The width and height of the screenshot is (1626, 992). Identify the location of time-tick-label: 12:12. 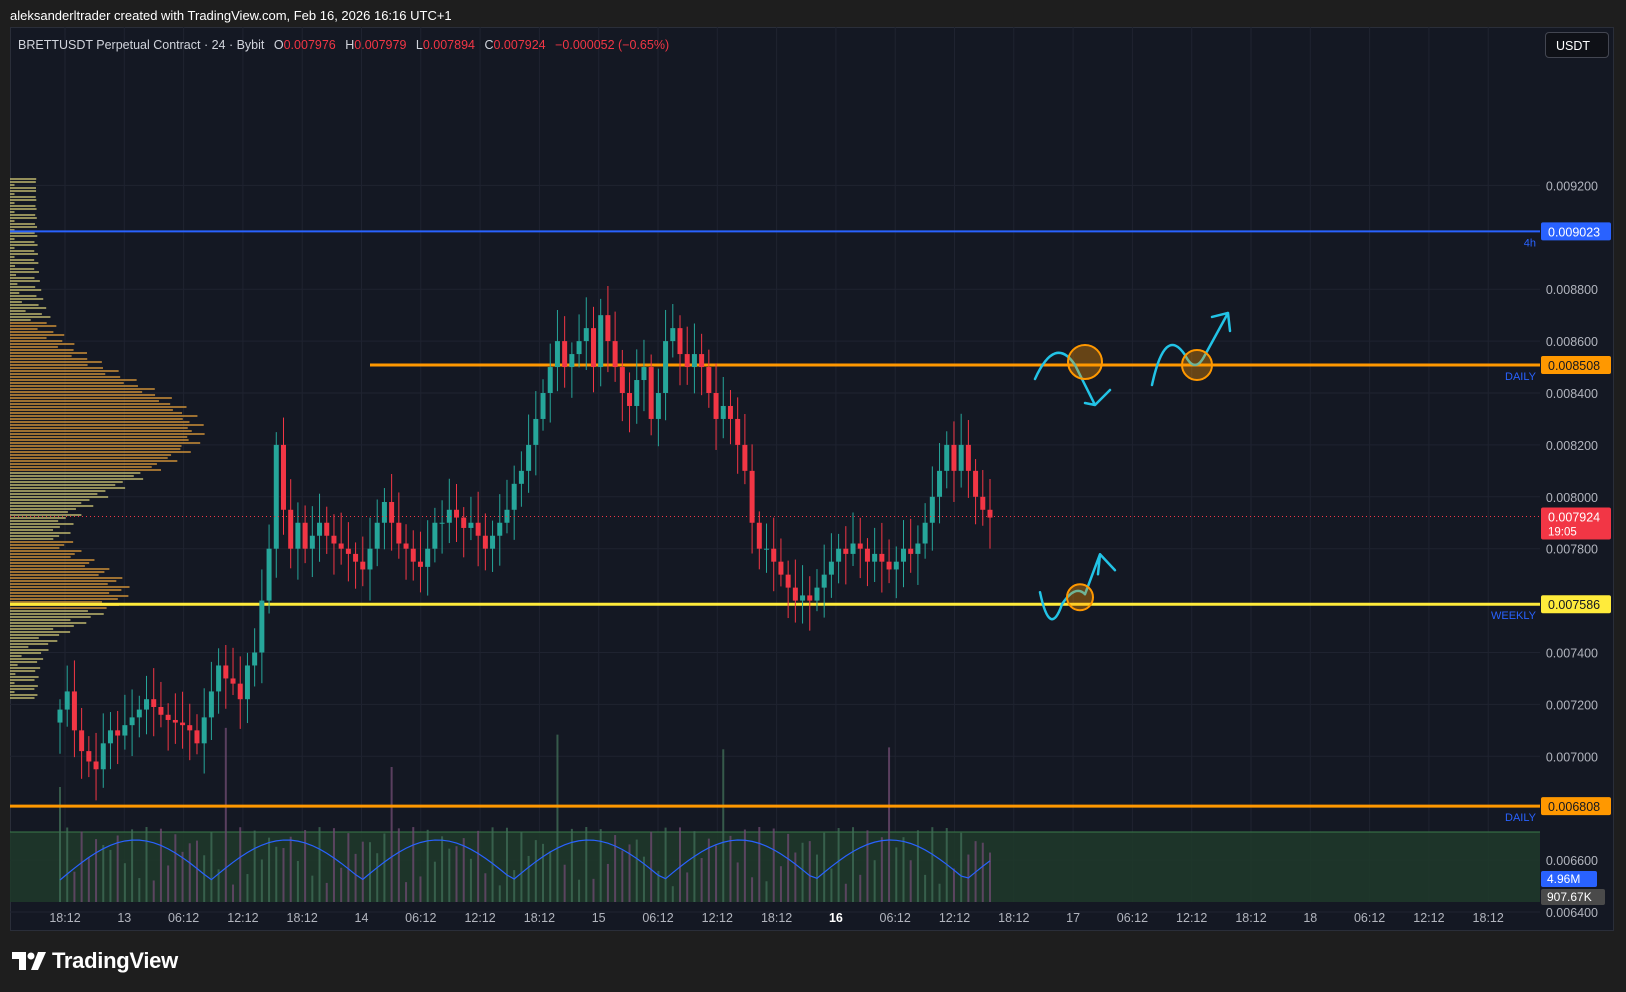
(242, 918).